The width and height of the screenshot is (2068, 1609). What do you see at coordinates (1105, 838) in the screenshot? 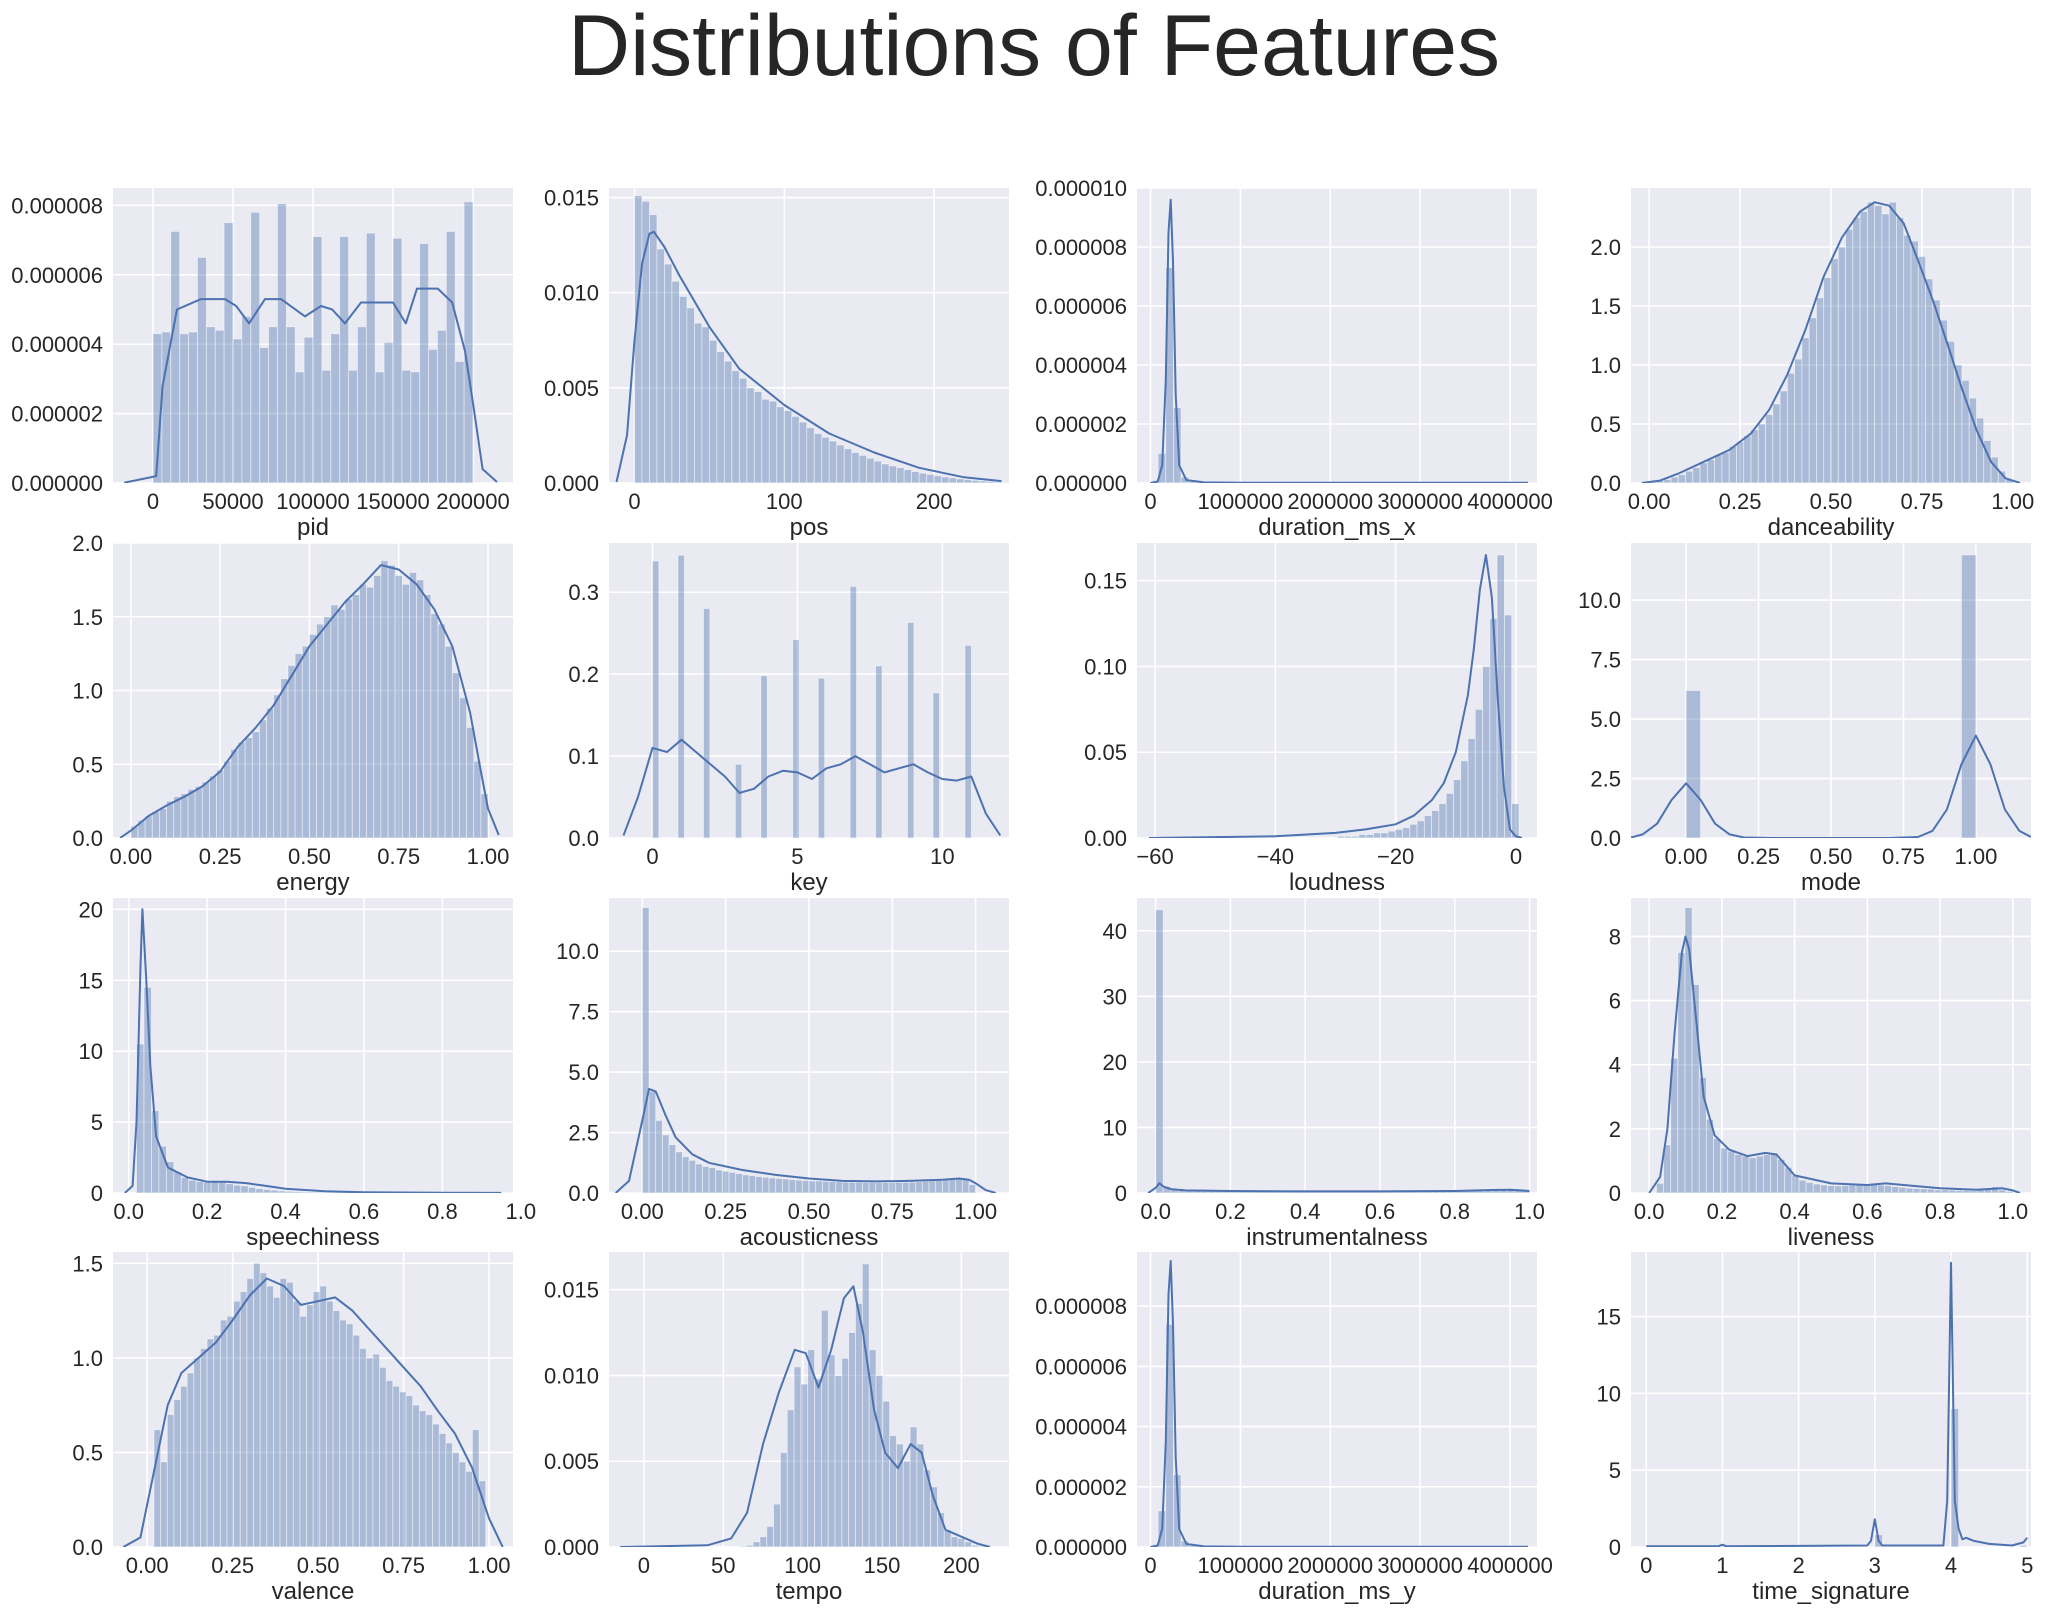
I see `y-tick-label: 0.00` at bounding box center [1105, 838].